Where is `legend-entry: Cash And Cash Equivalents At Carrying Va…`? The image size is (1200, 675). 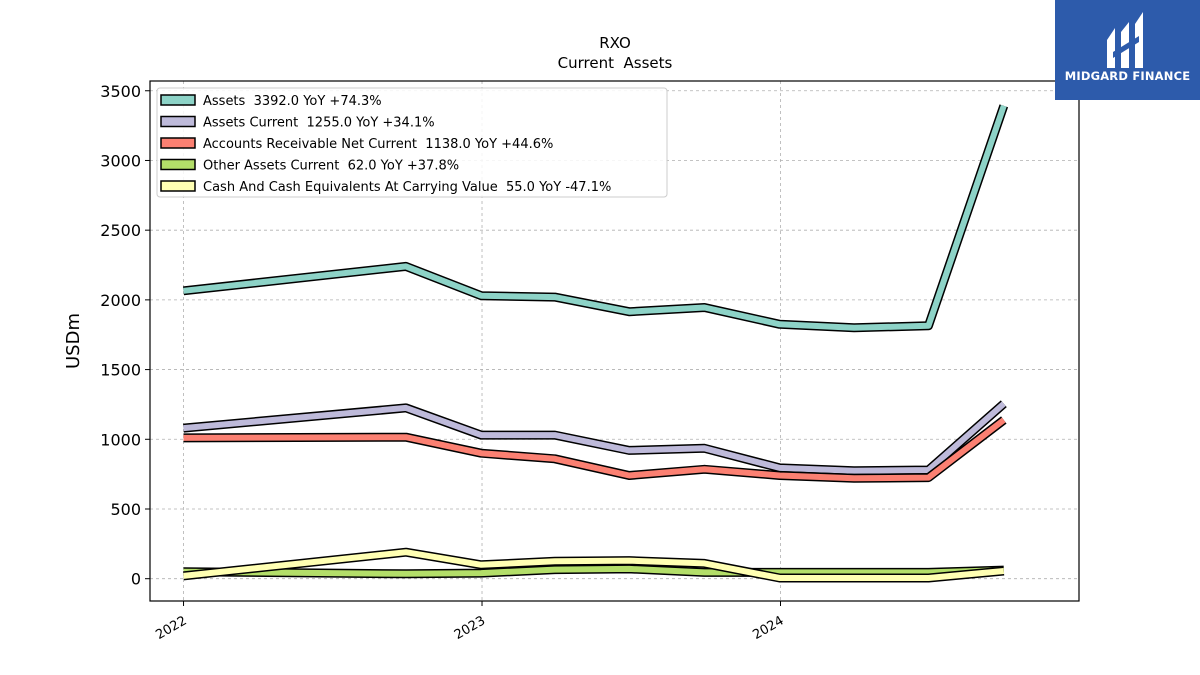 legend-entry: Cash And Cash Equivalents At Carrying Va… is located at coordinates (407, 187).